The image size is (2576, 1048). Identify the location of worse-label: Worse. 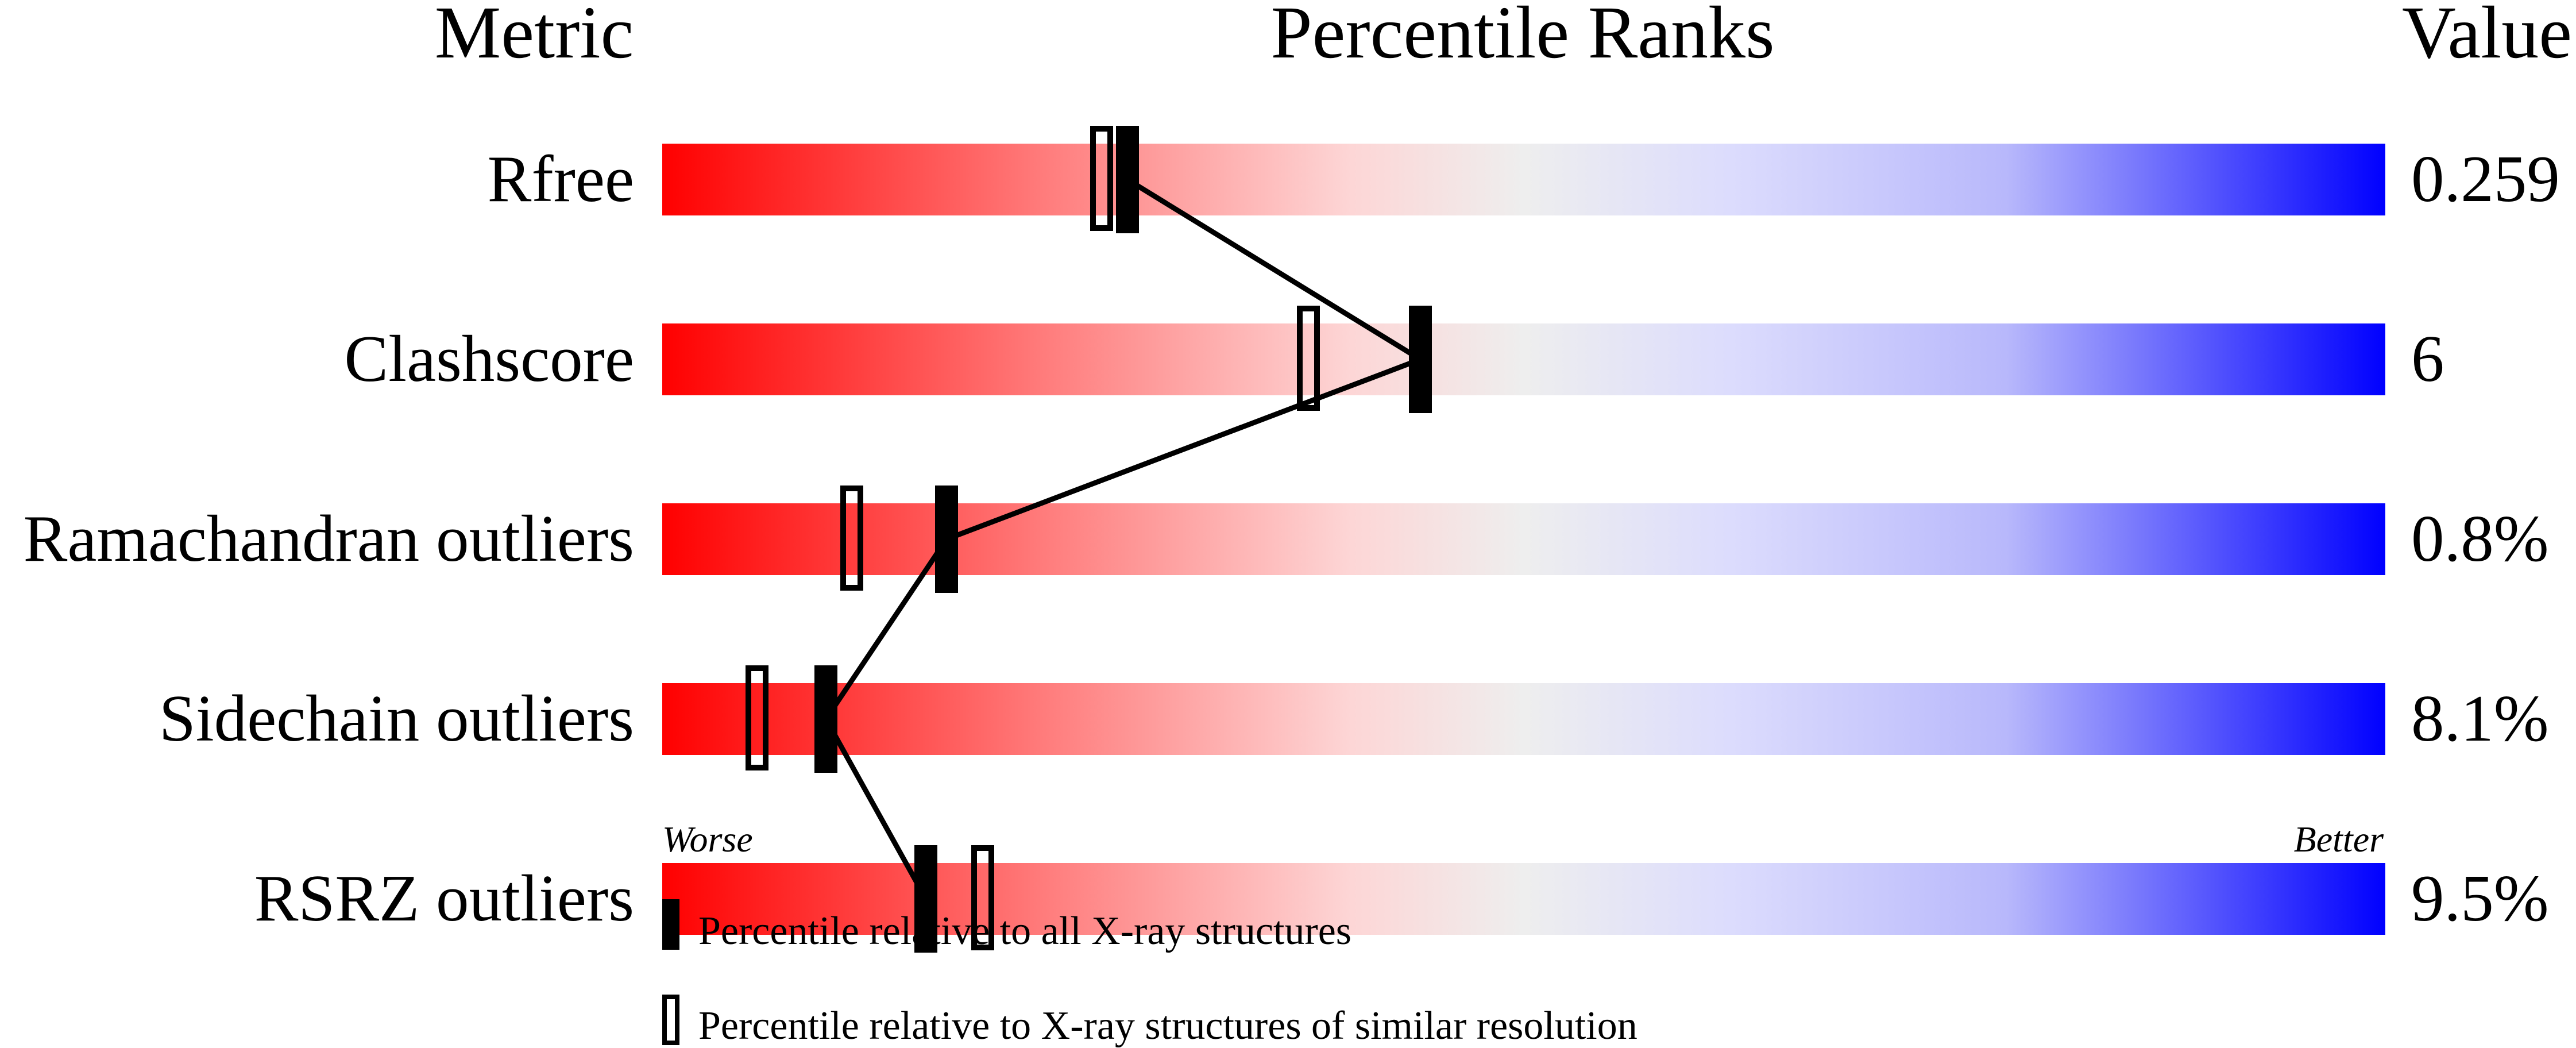
(707, 840).